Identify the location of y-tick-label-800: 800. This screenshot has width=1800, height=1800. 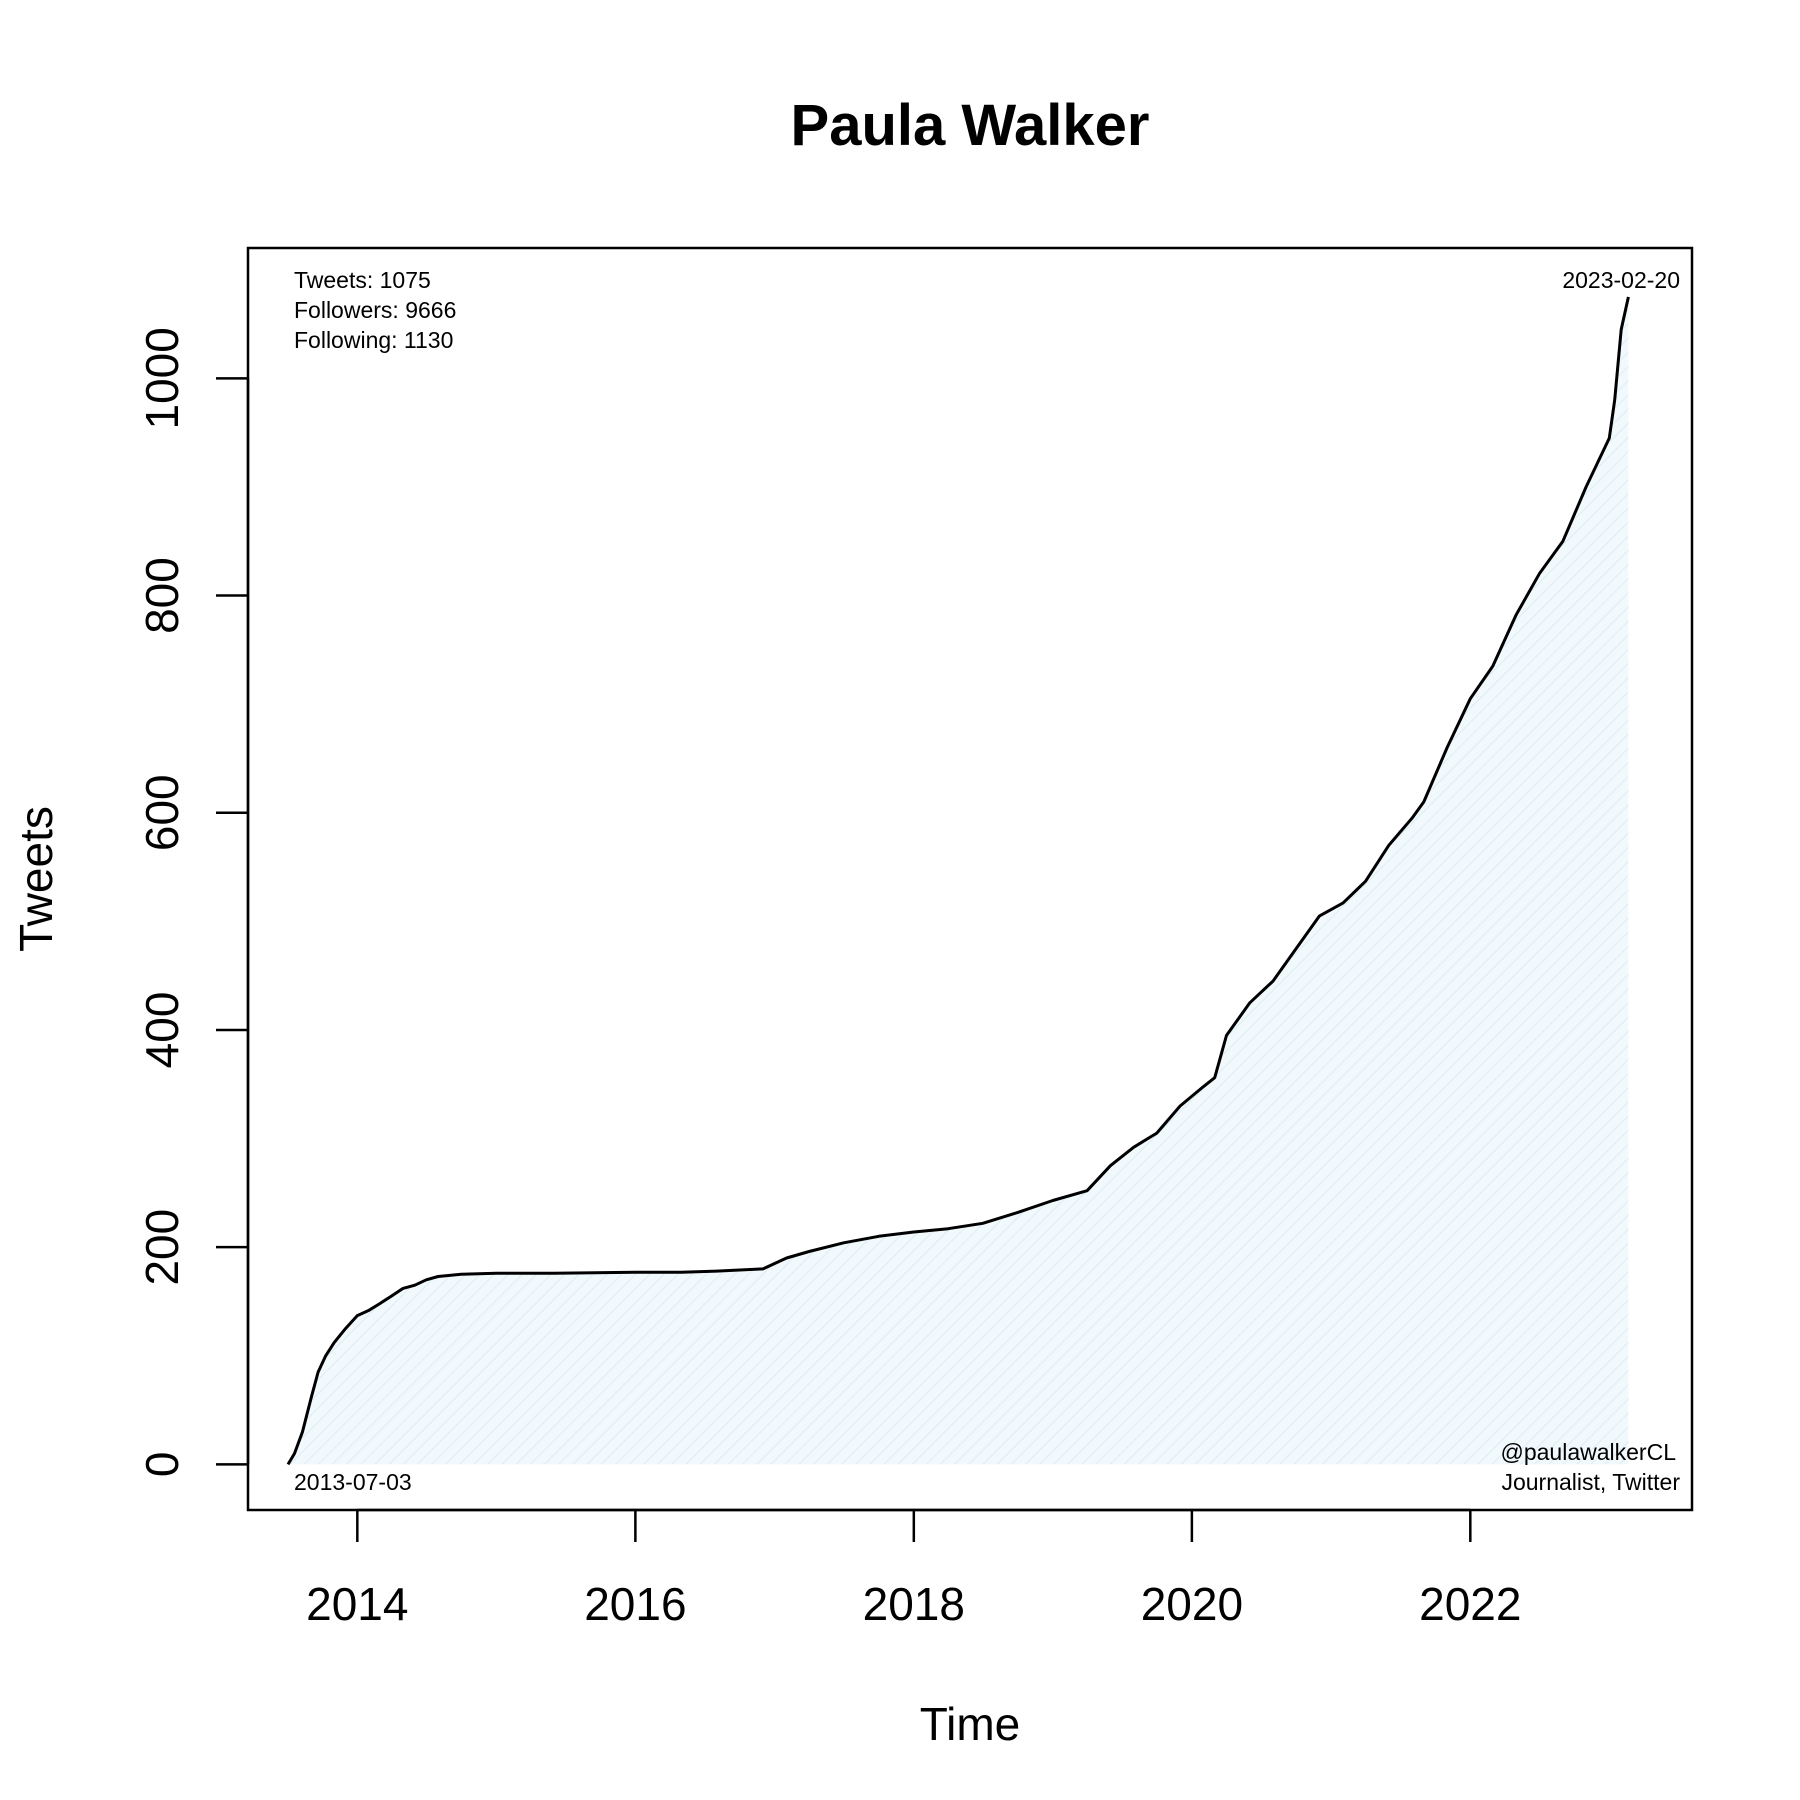
(162, 595).